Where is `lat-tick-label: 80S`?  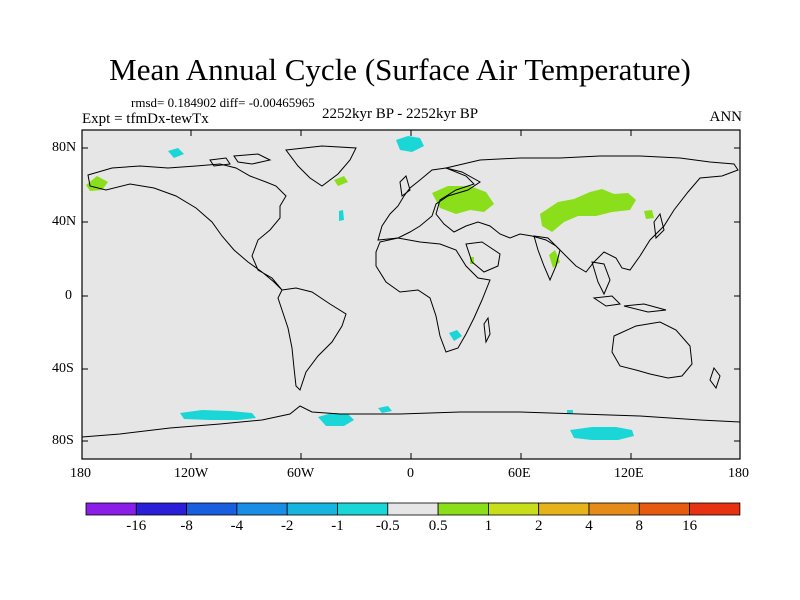 lat-tick-label: 80S is located at coordinates (63, 440).